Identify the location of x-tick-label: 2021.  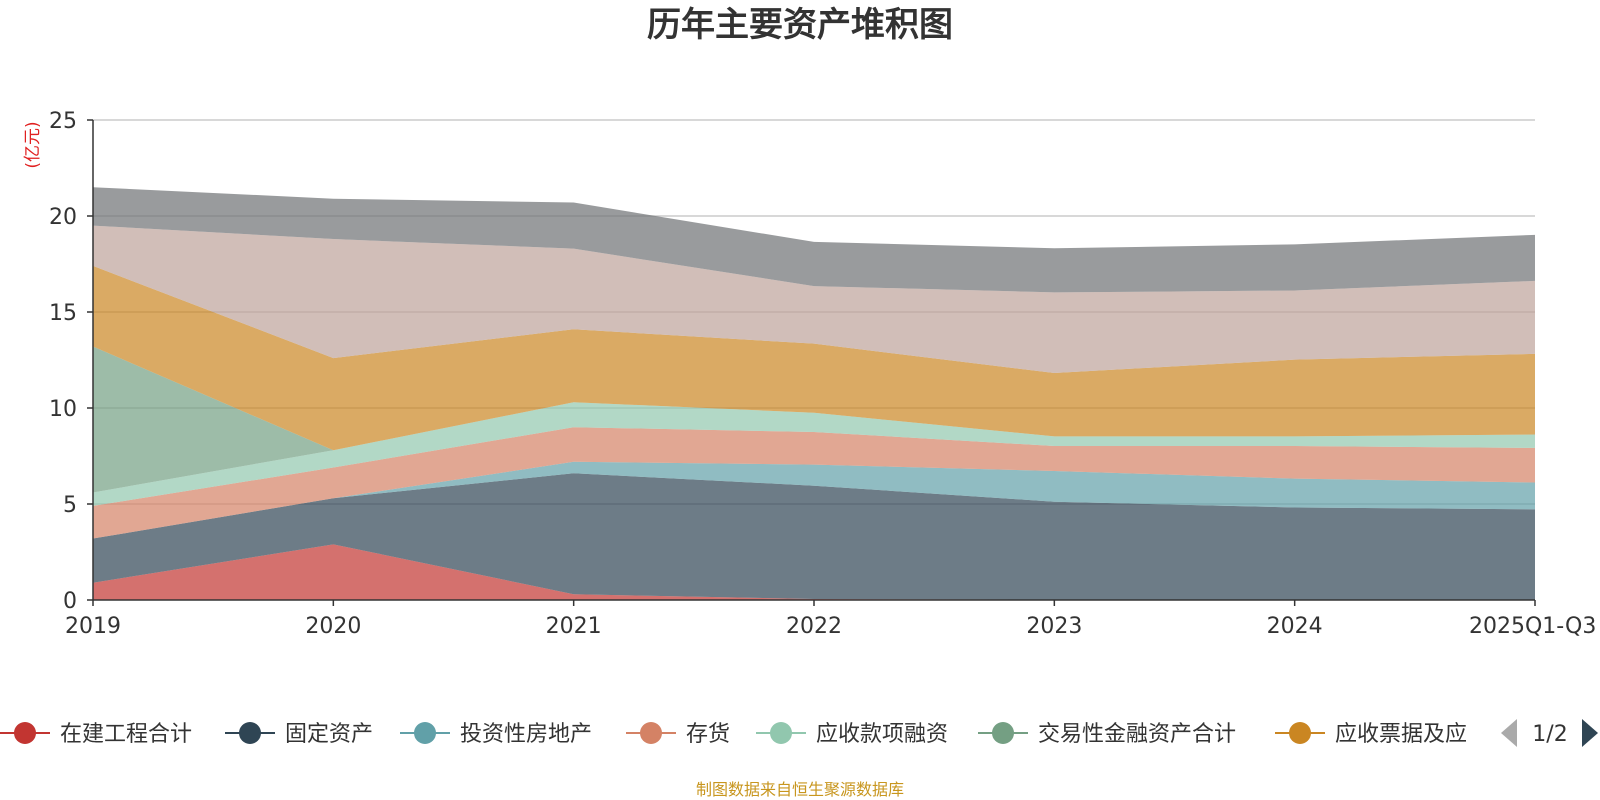
(574, 626).